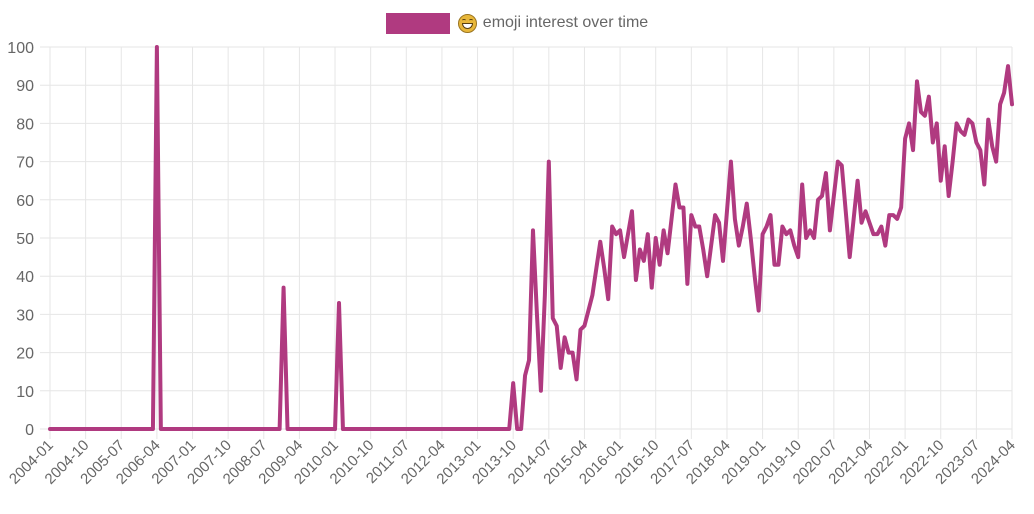 The image size is (1034, 514). I want to click on legend-label: emoji interest over time, so click(565, 22).